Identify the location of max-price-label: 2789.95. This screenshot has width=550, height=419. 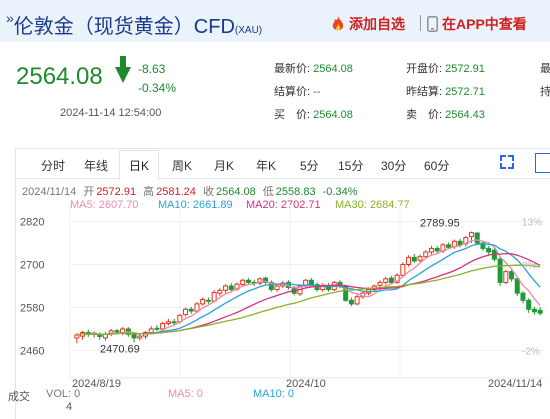
(440, 223).